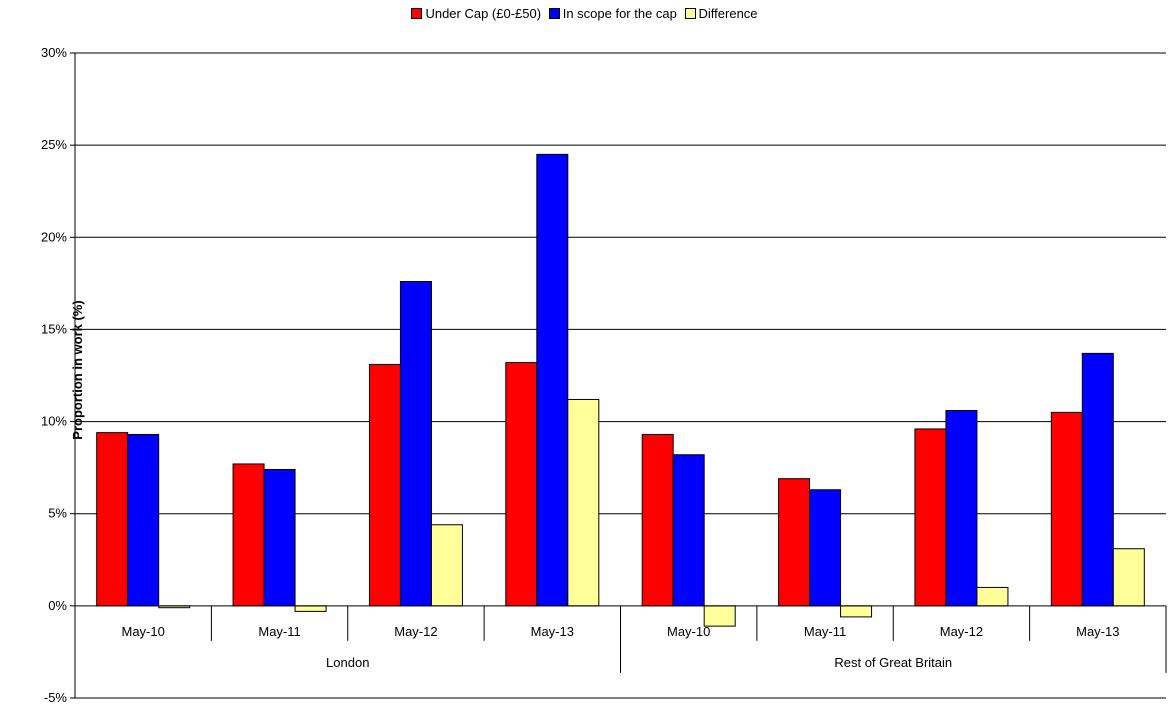 Image resolution: width=1169 pixels, height=706 pixels. What do you see at coordinates (690, 13) in the screenshot?
I see `legend-swatch-yellow` at bounding box center [690, 13].